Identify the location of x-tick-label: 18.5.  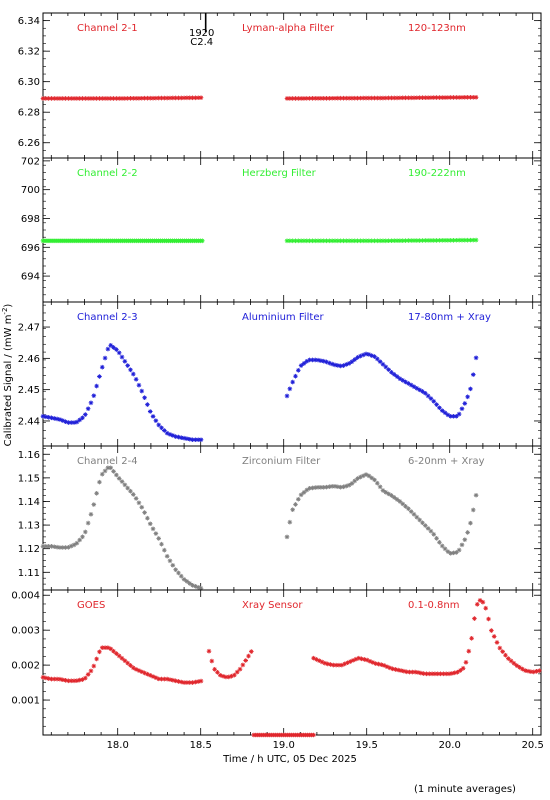
(201, 745).